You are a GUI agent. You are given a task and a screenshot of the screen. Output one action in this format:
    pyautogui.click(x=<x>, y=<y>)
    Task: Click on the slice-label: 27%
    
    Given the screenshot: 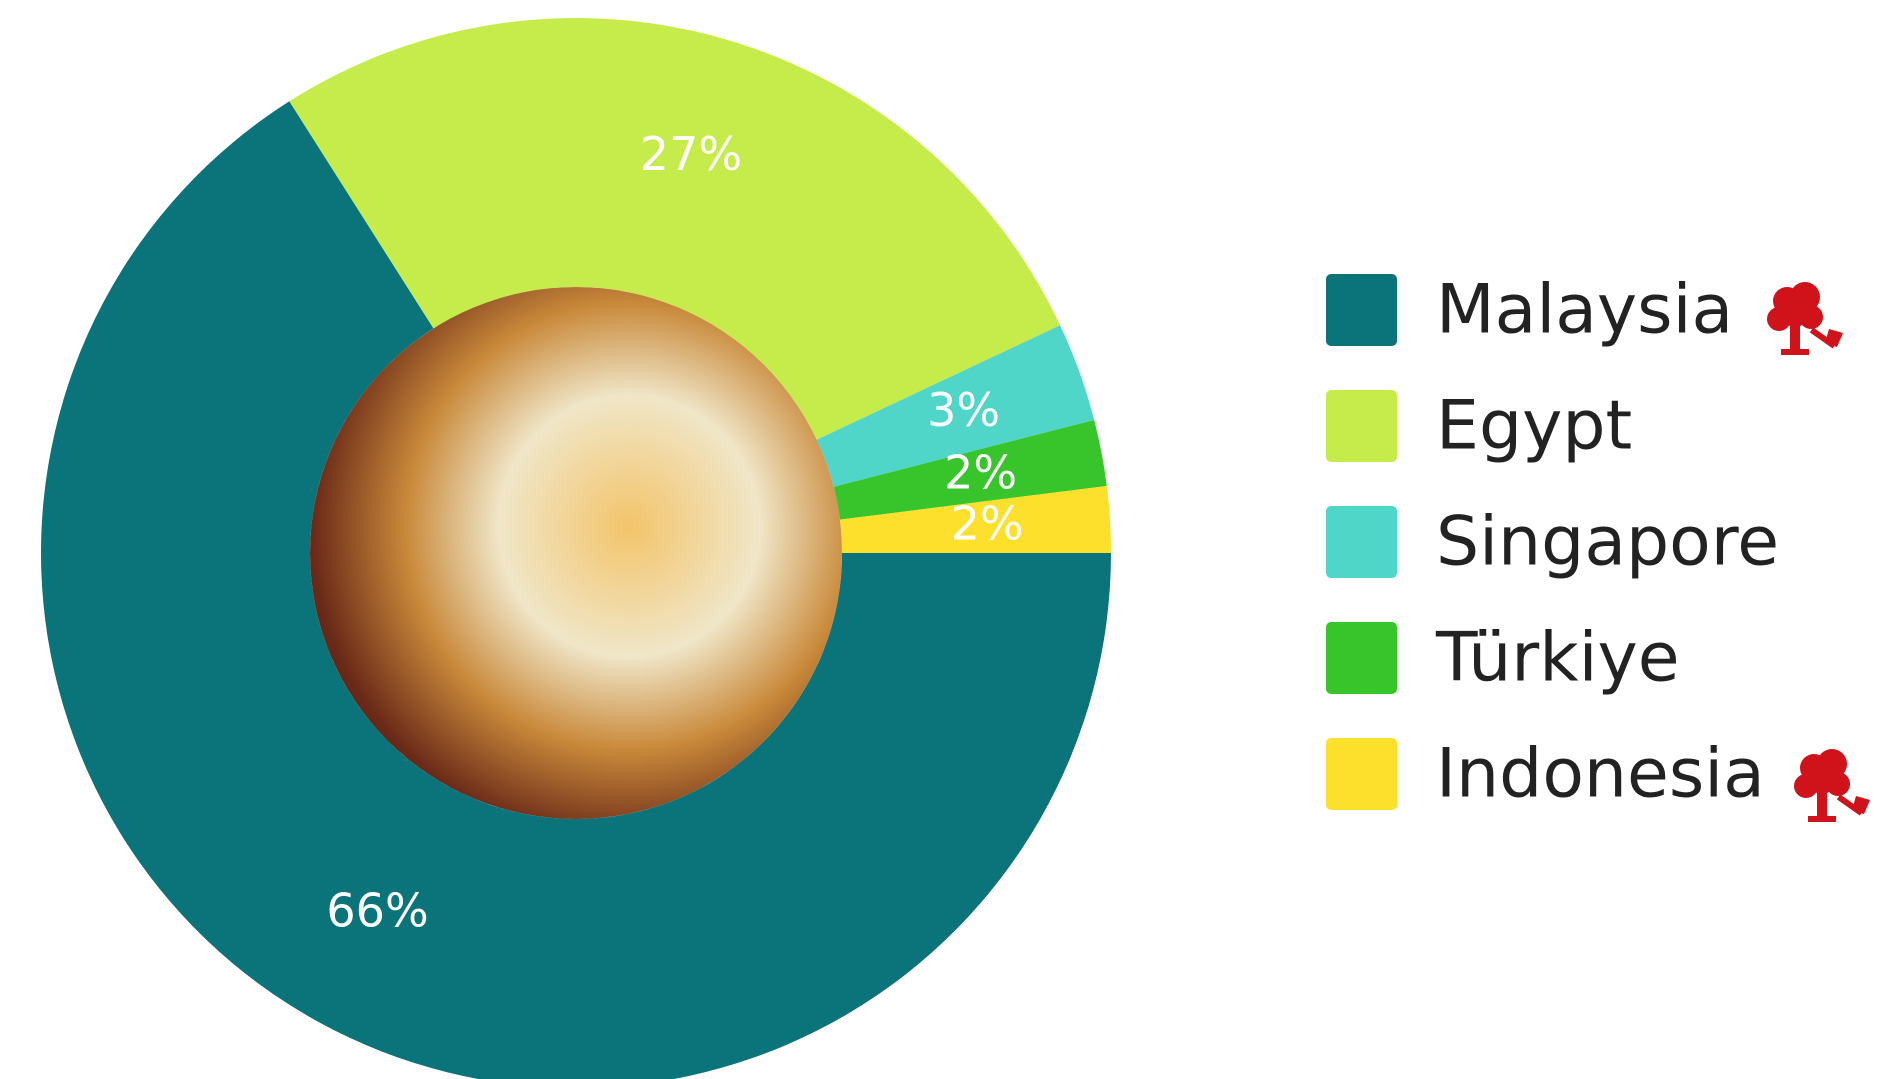 What is the action you would take?
    pyautogui.click(x=691, y=154)
    